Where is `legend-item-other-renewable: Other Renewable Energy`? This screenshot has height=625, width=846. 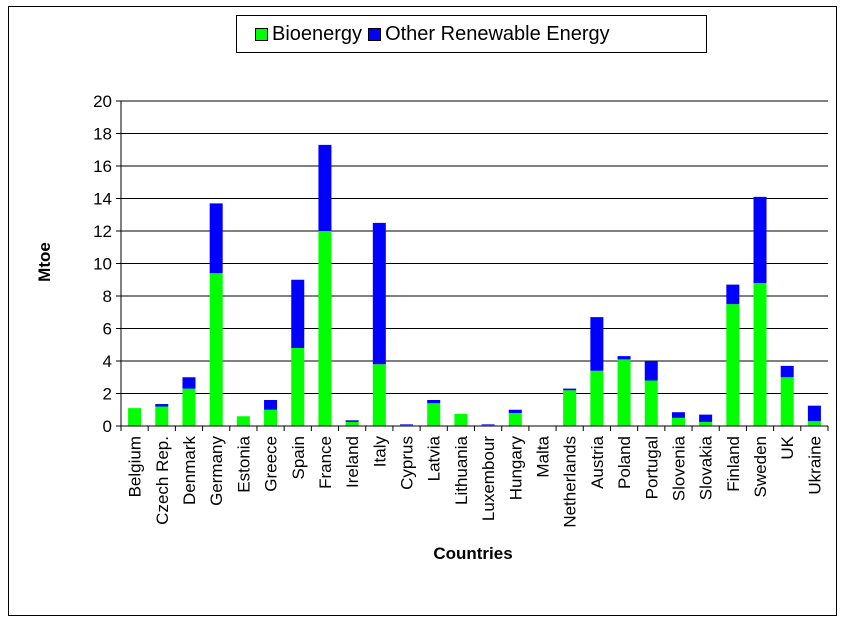
legend-item-other-renewable: Other Renewable Energy is located at coordinates (489, 34).